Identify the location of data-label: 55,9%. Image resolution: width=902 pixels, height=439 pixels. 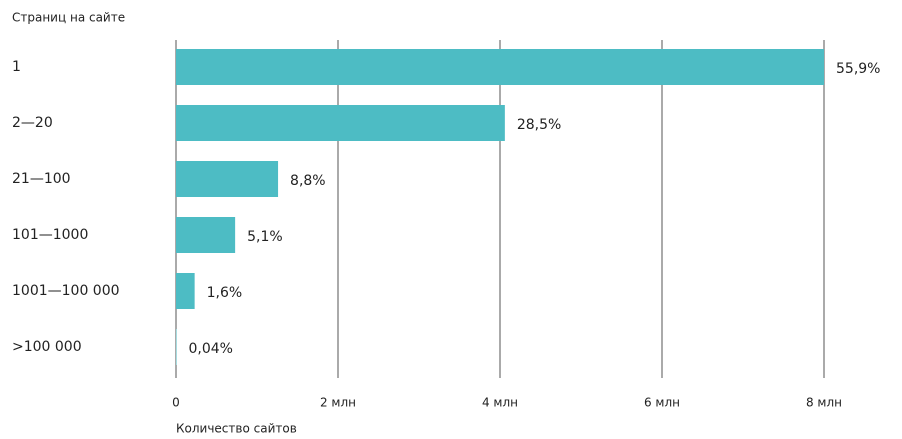
(858, 69).